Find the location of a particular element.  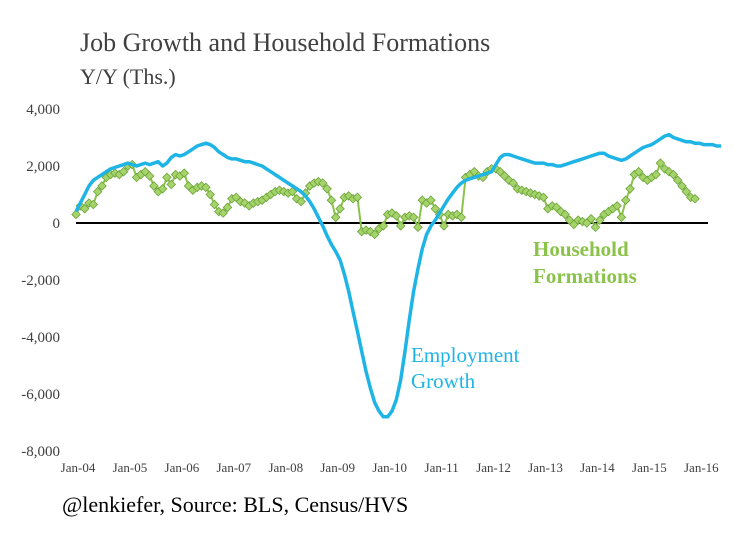

y-tick-label: 0 is located at coordinates (57, 224).